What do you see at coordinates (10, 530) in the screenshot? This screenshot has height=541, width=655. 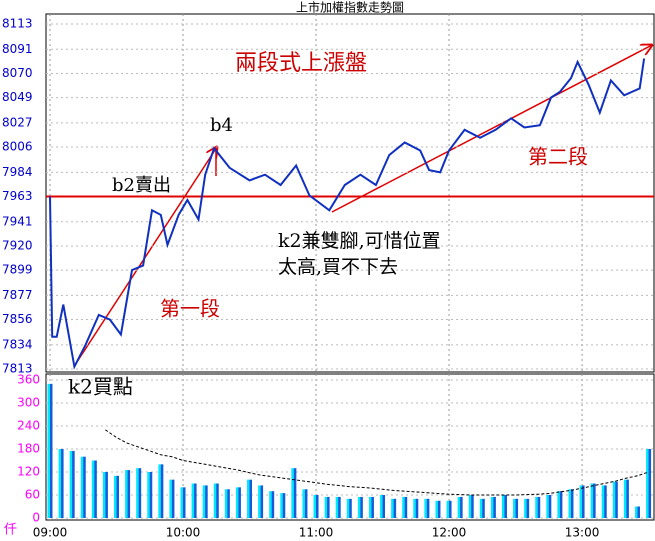 I see `y-unit: 仟` at bounding box center [10, 530].